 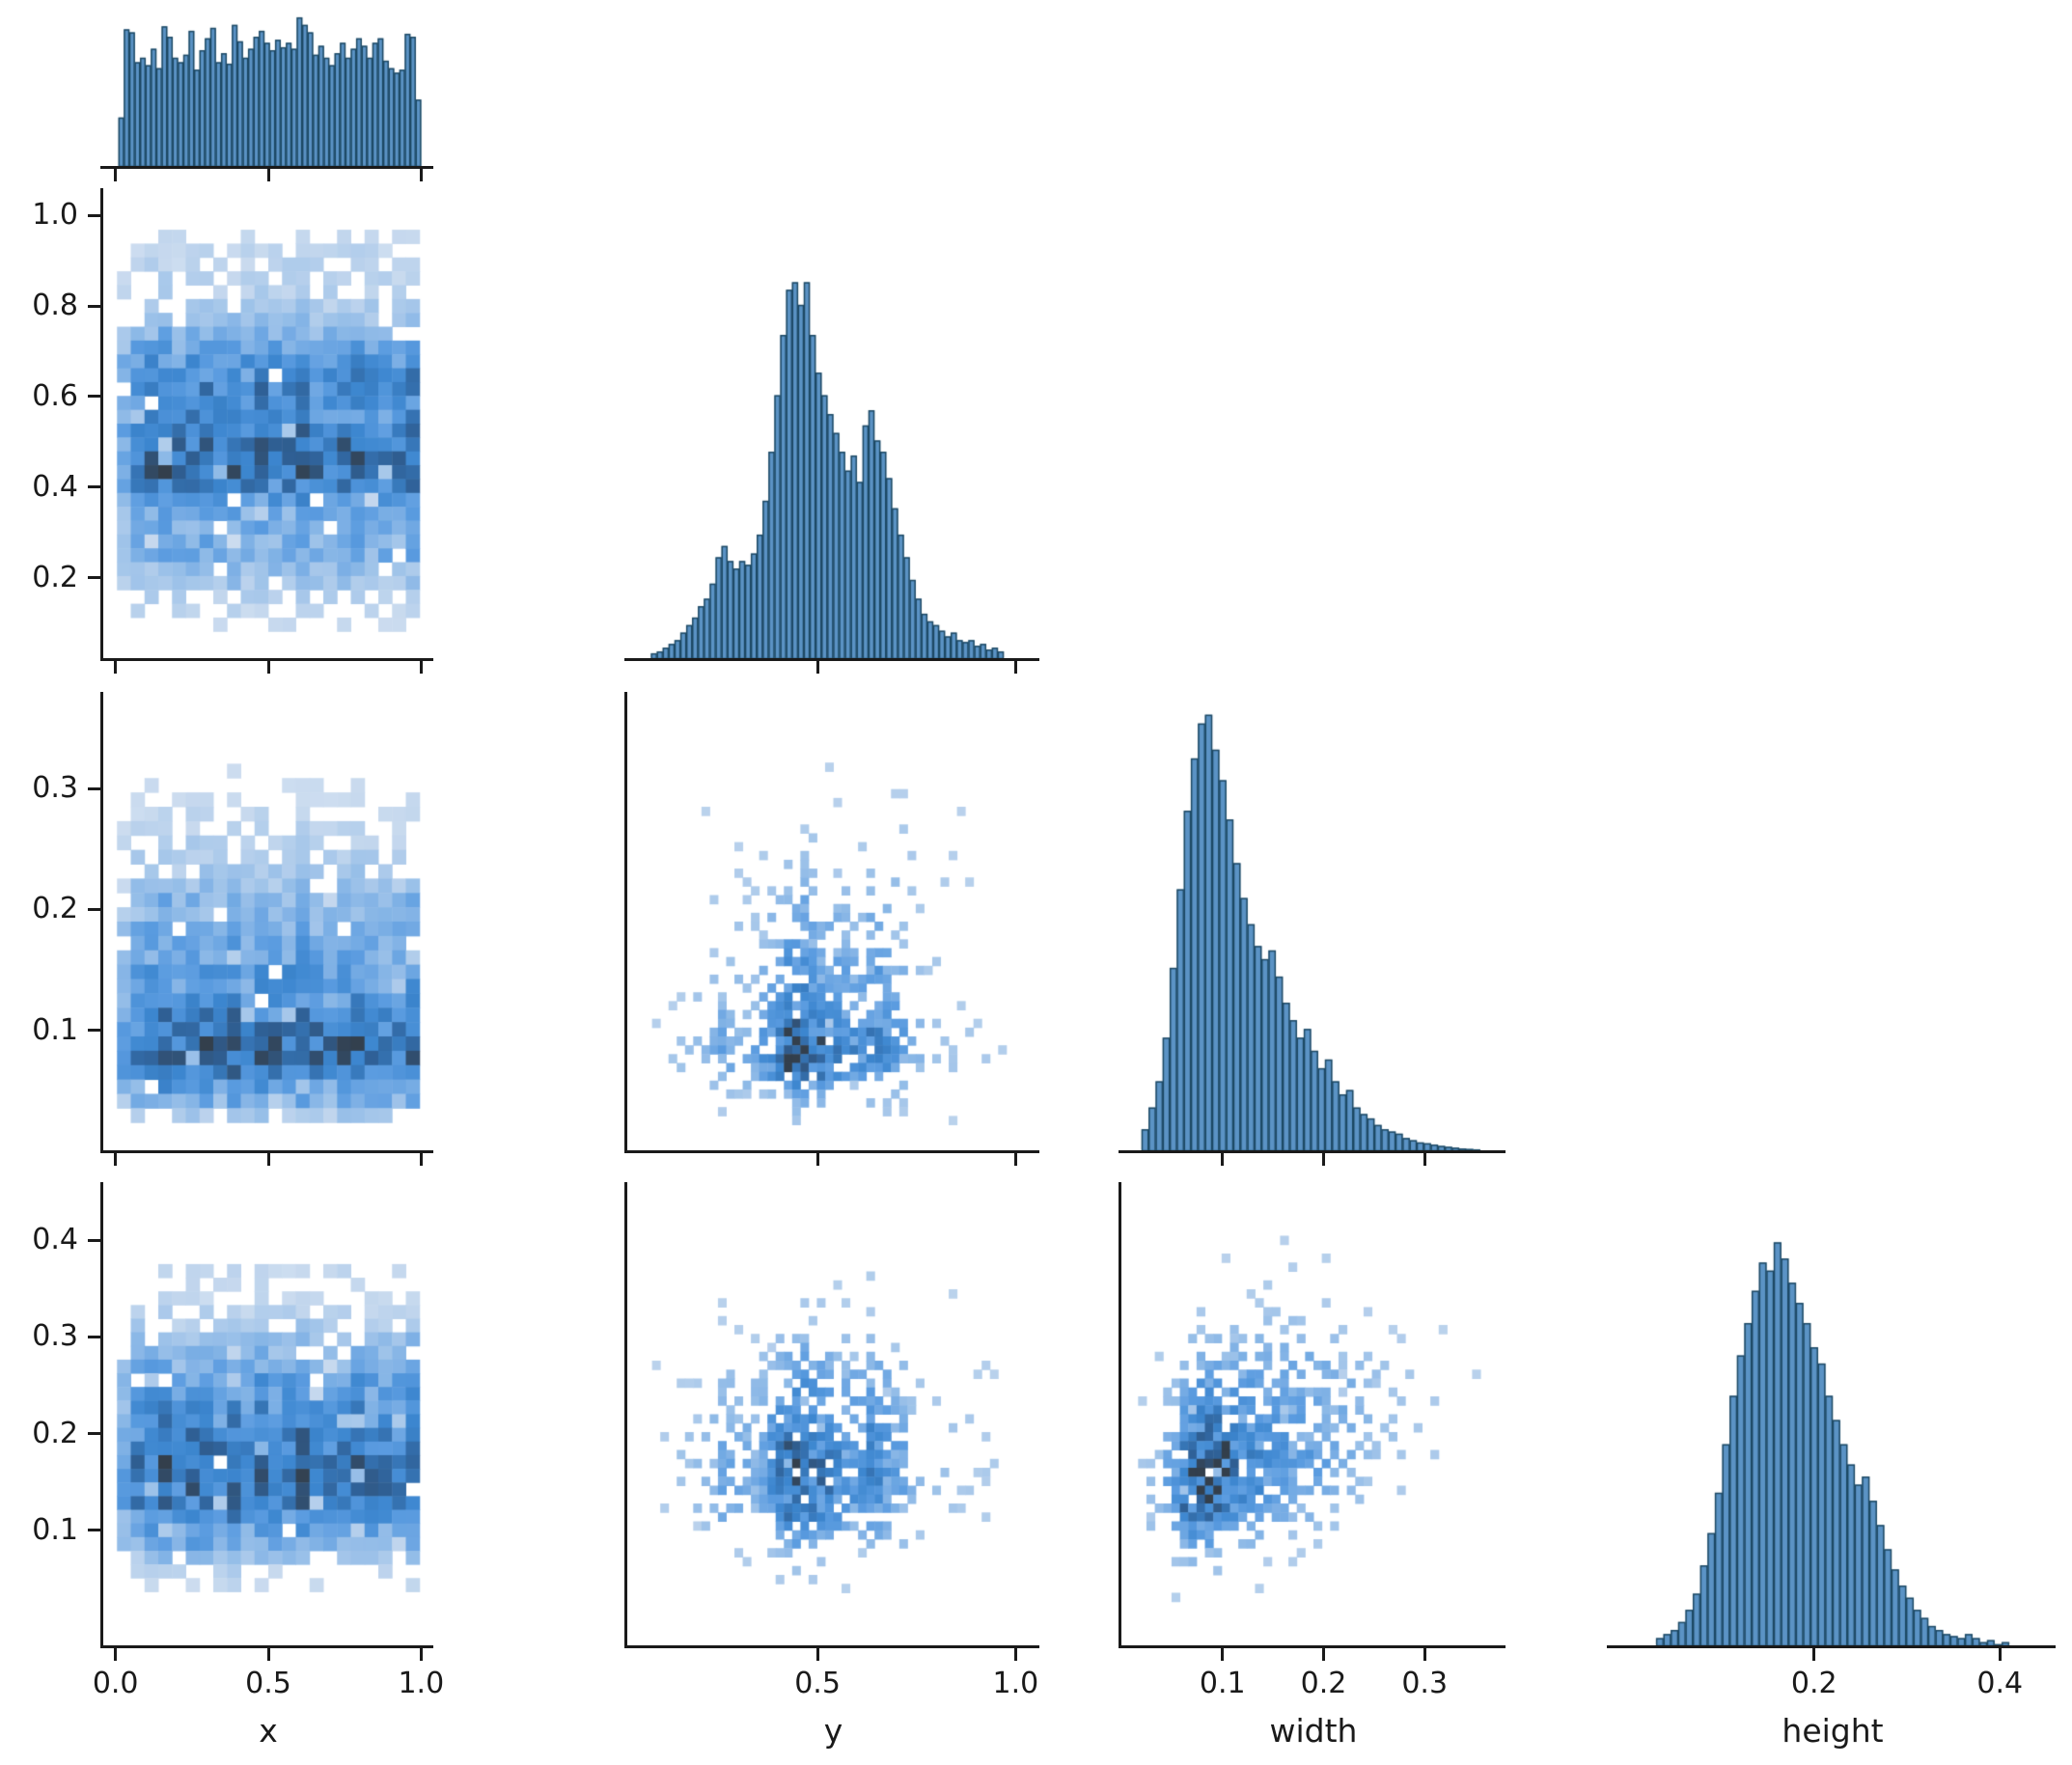 I want to click on panel-hist-width, so click(x=1312, y=929).